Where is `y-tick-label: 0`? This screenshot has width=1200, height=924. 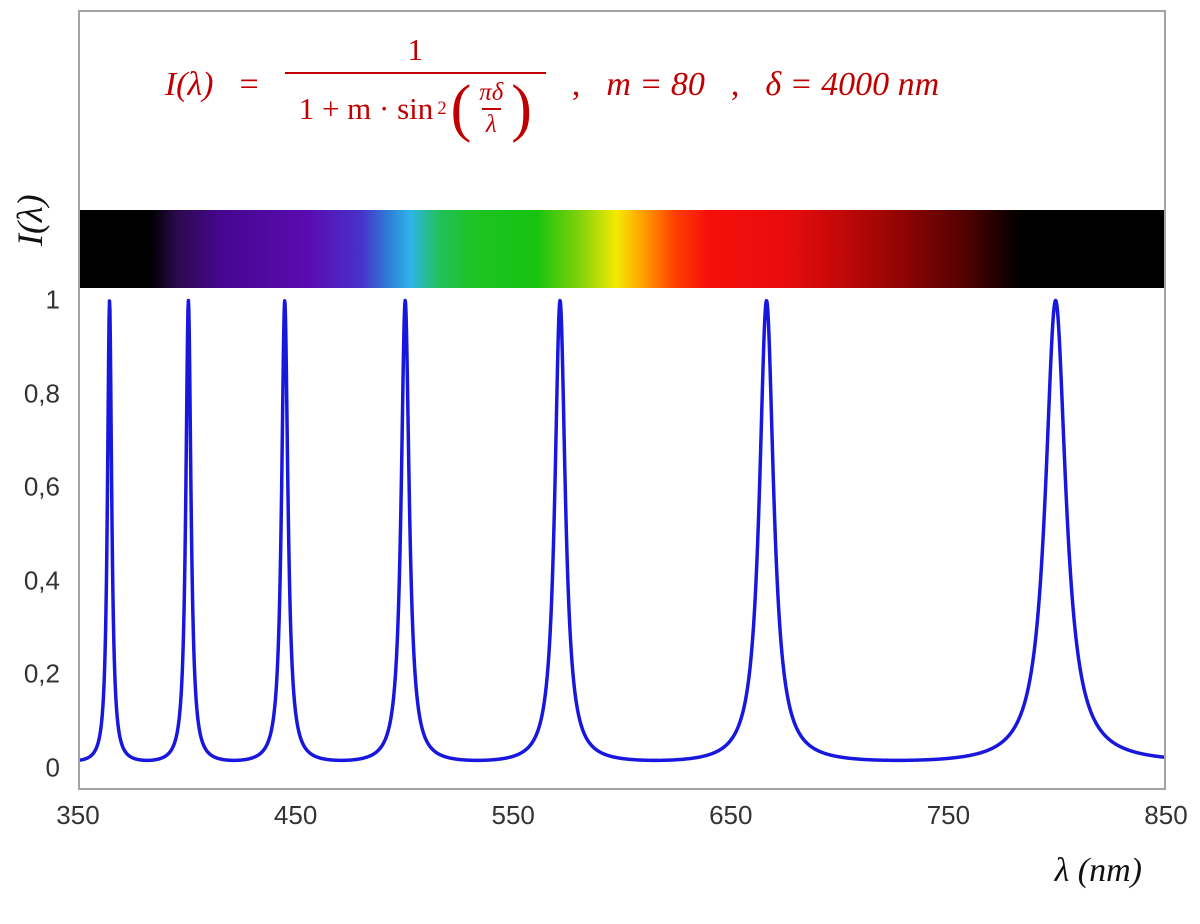
y-tick-label: 0 is located at coordinates (52, 767).